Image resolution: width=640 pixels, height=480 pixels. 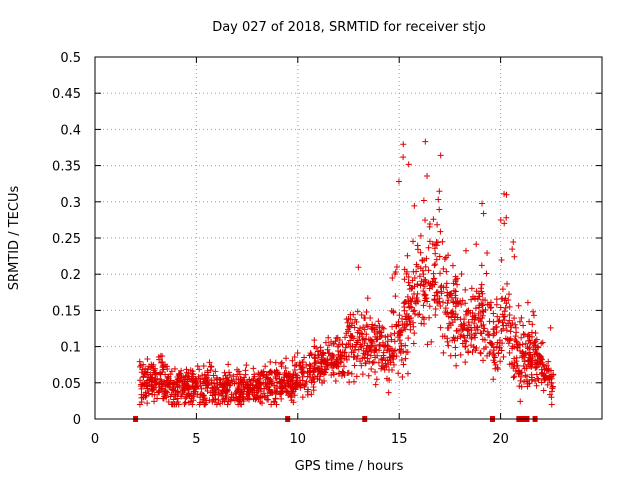 I want to click on y-tick-label: 0.4, so click(x=70, y=130).